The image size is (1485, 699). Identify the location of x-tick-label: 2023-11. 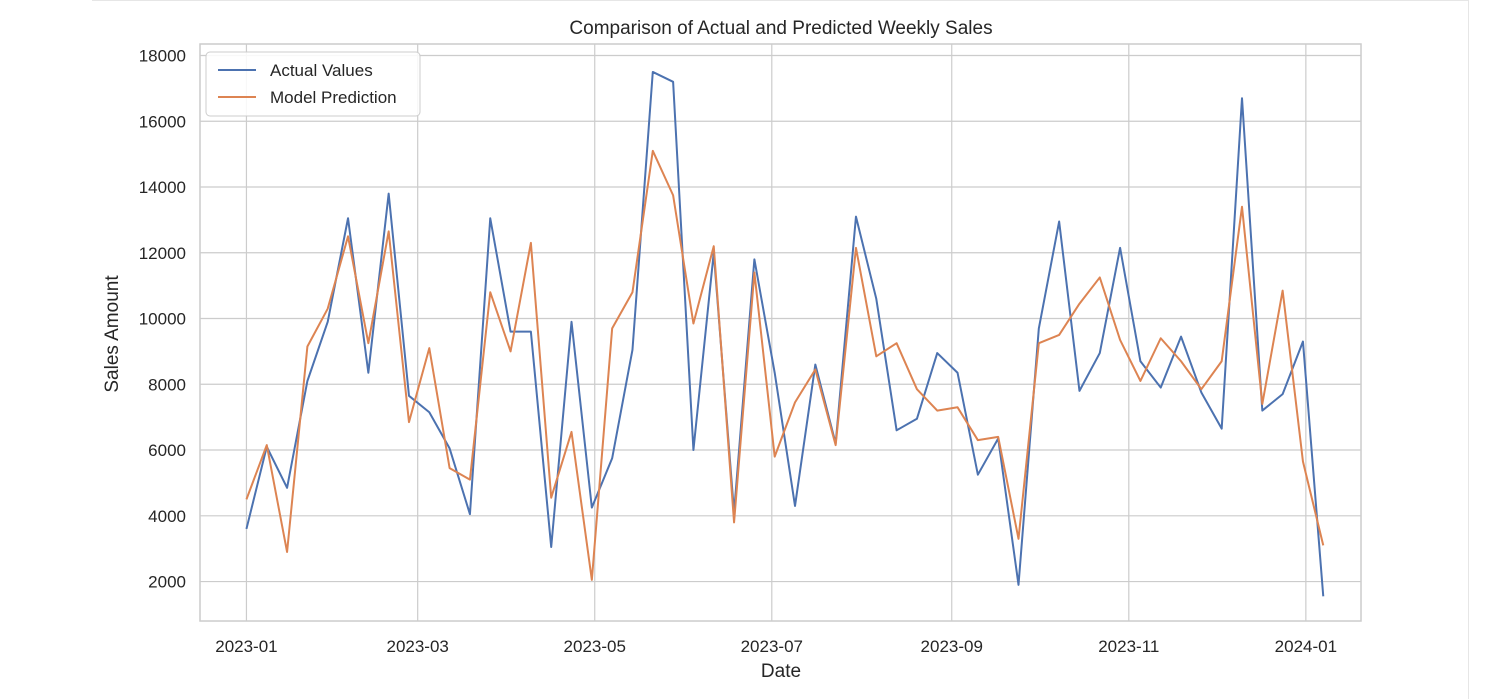
(1128, 646).